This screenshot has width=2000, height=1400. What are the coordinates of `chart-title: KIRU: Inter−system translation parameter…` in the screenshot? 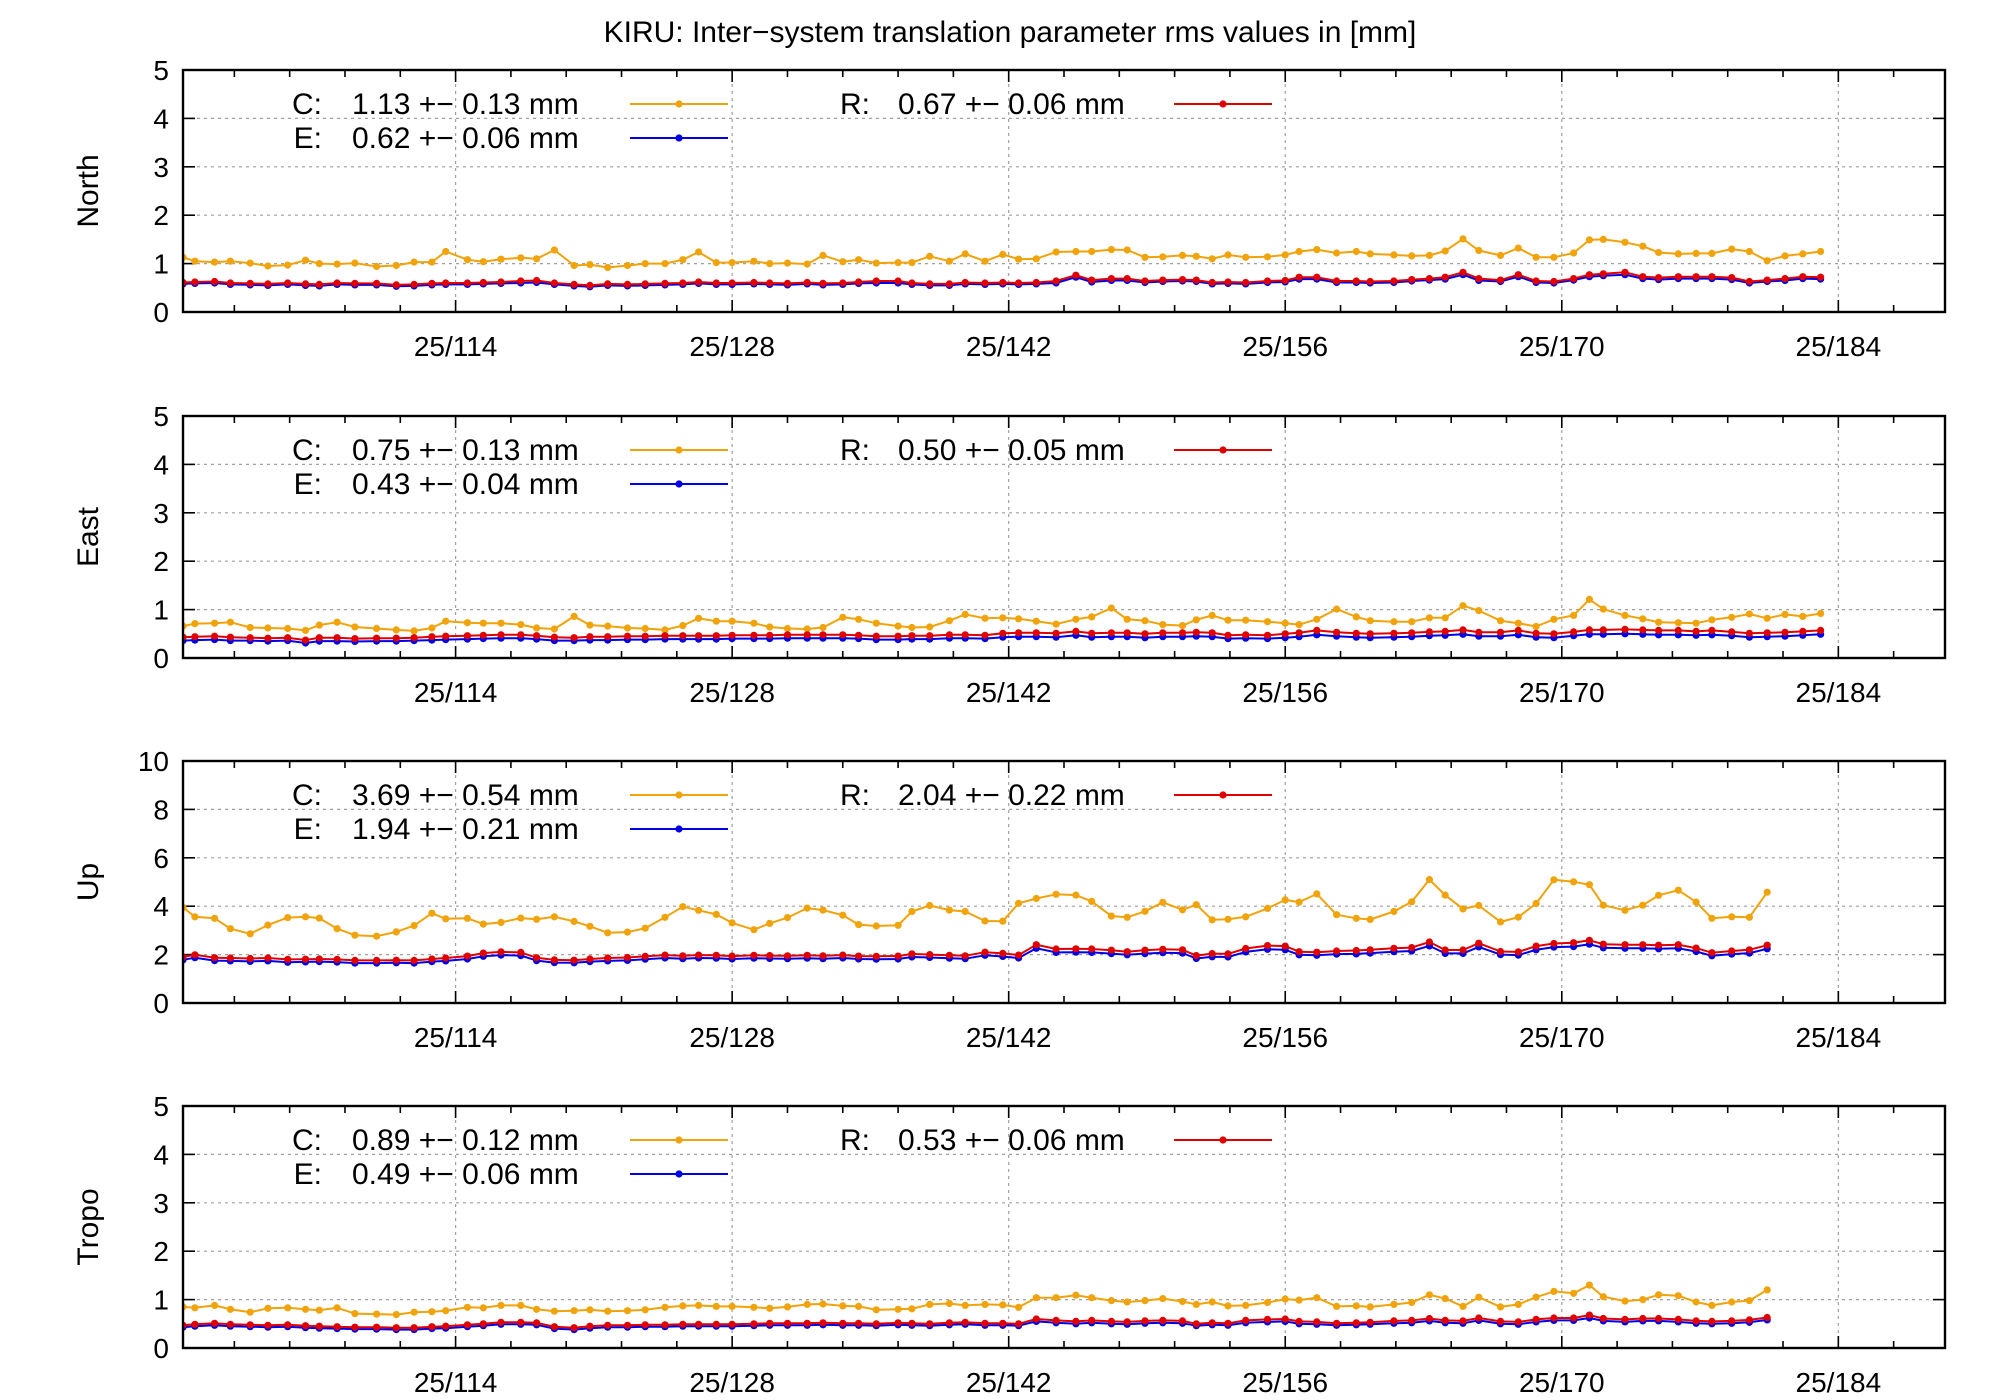 It's located at (1010, 32).